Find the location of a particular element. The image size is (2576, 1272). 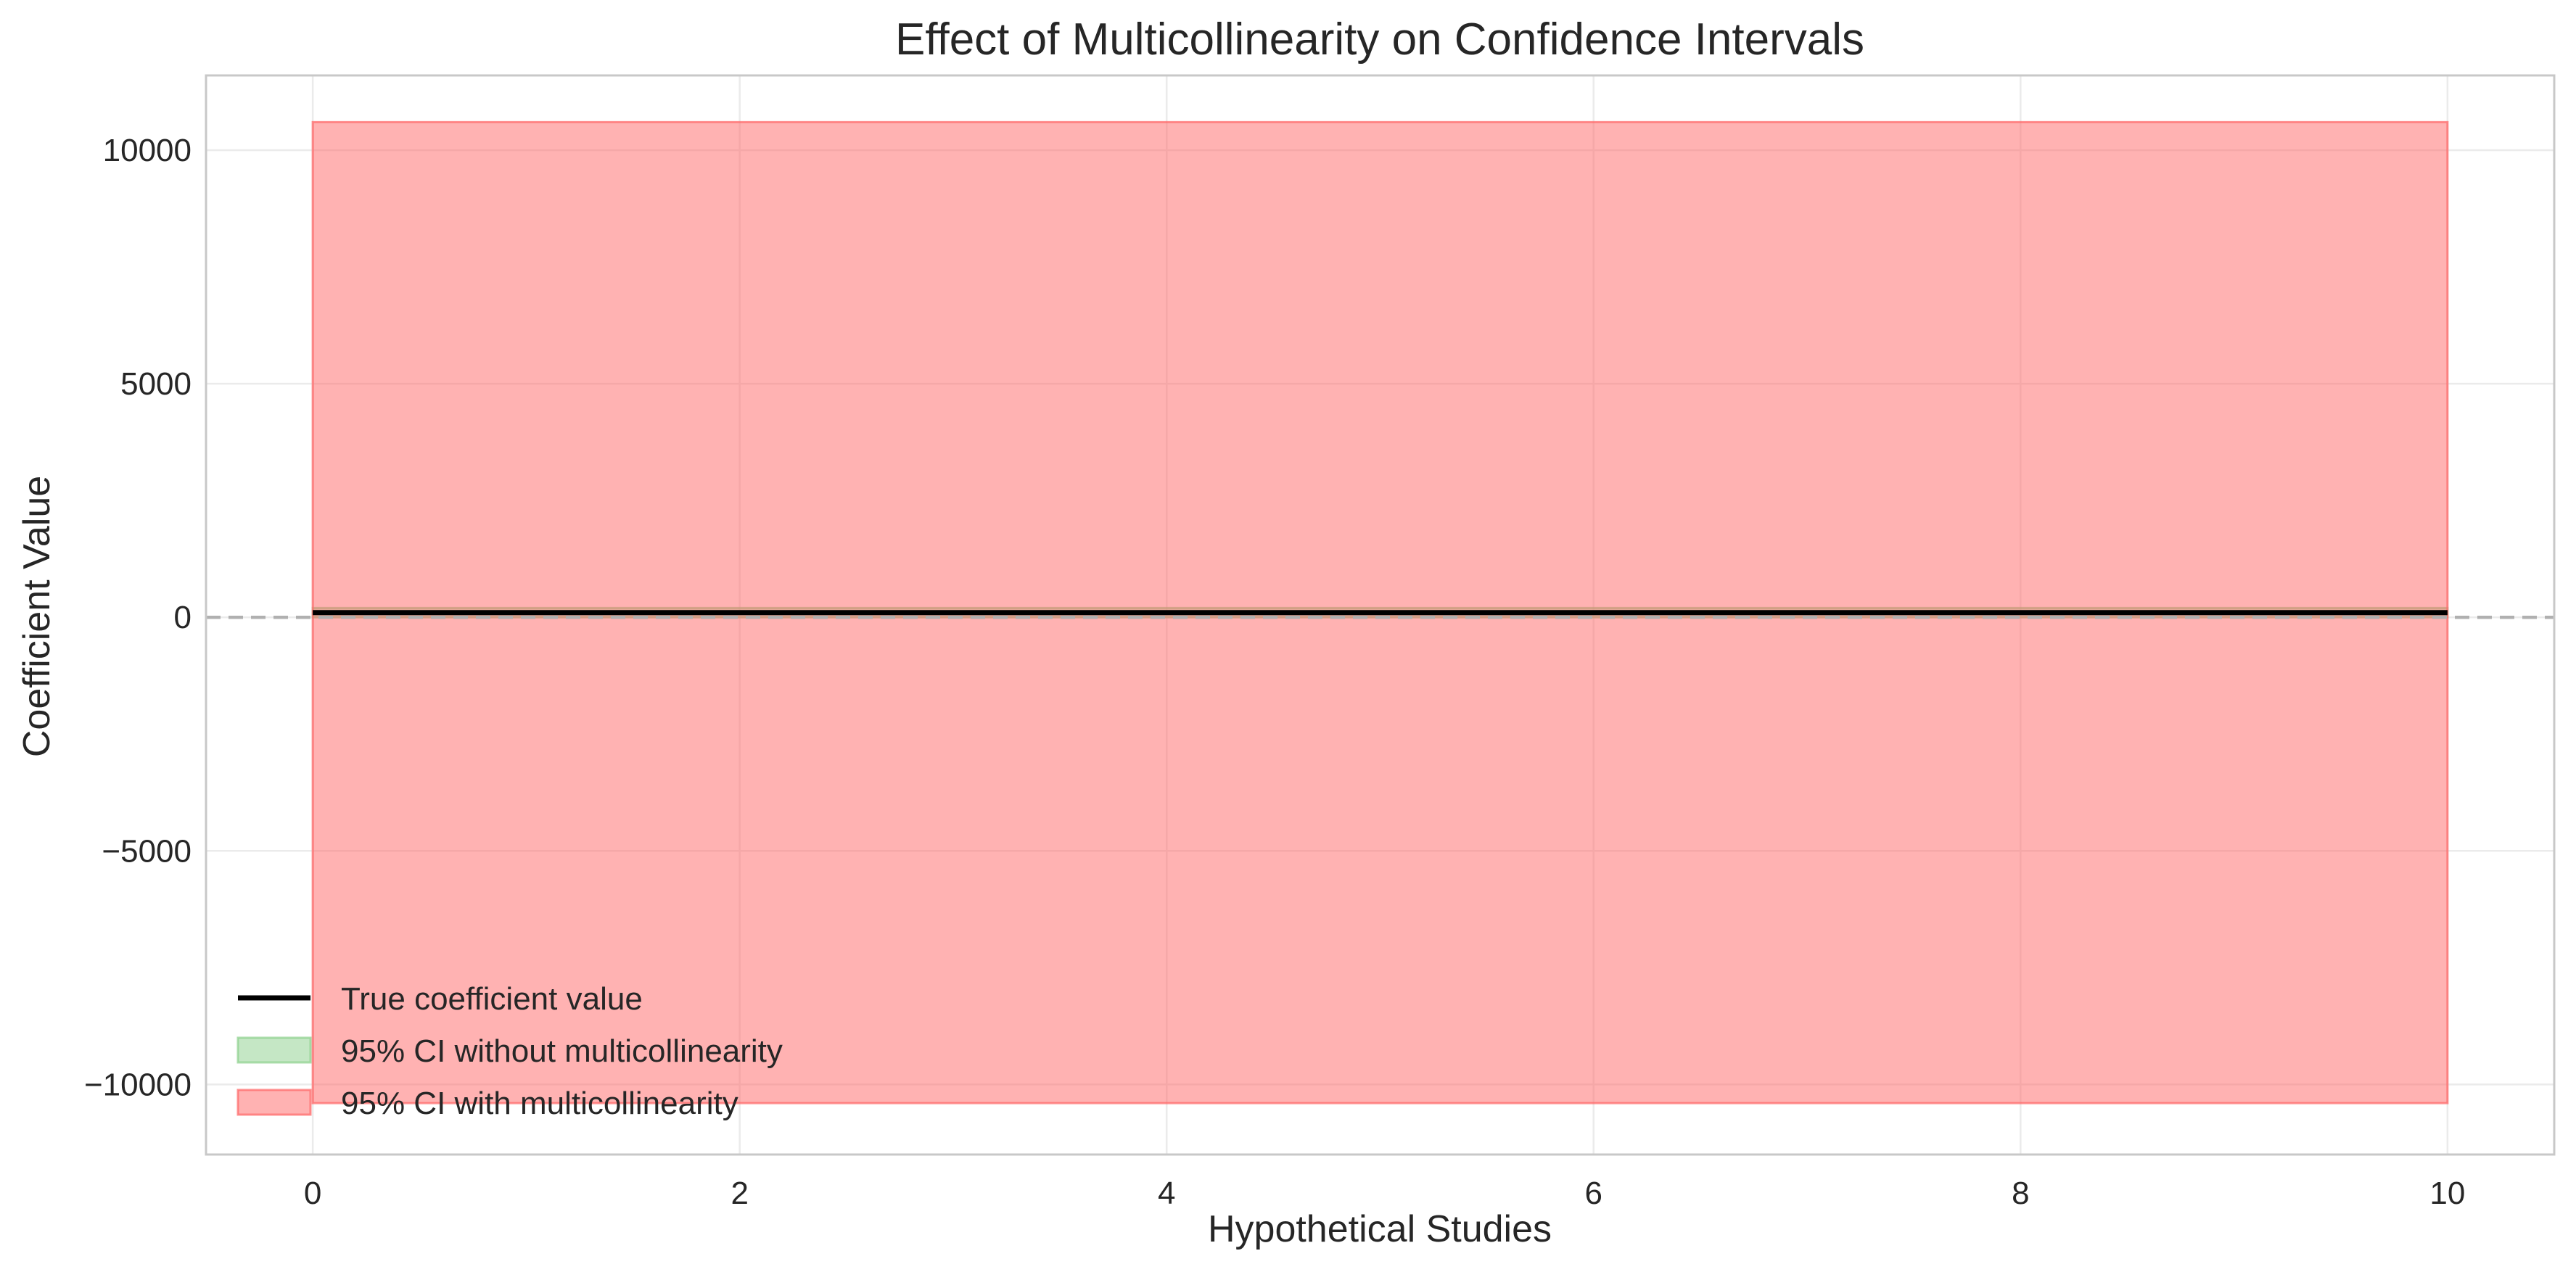

y-tick-label-3: 5000 is located at coordinates (156, 384).